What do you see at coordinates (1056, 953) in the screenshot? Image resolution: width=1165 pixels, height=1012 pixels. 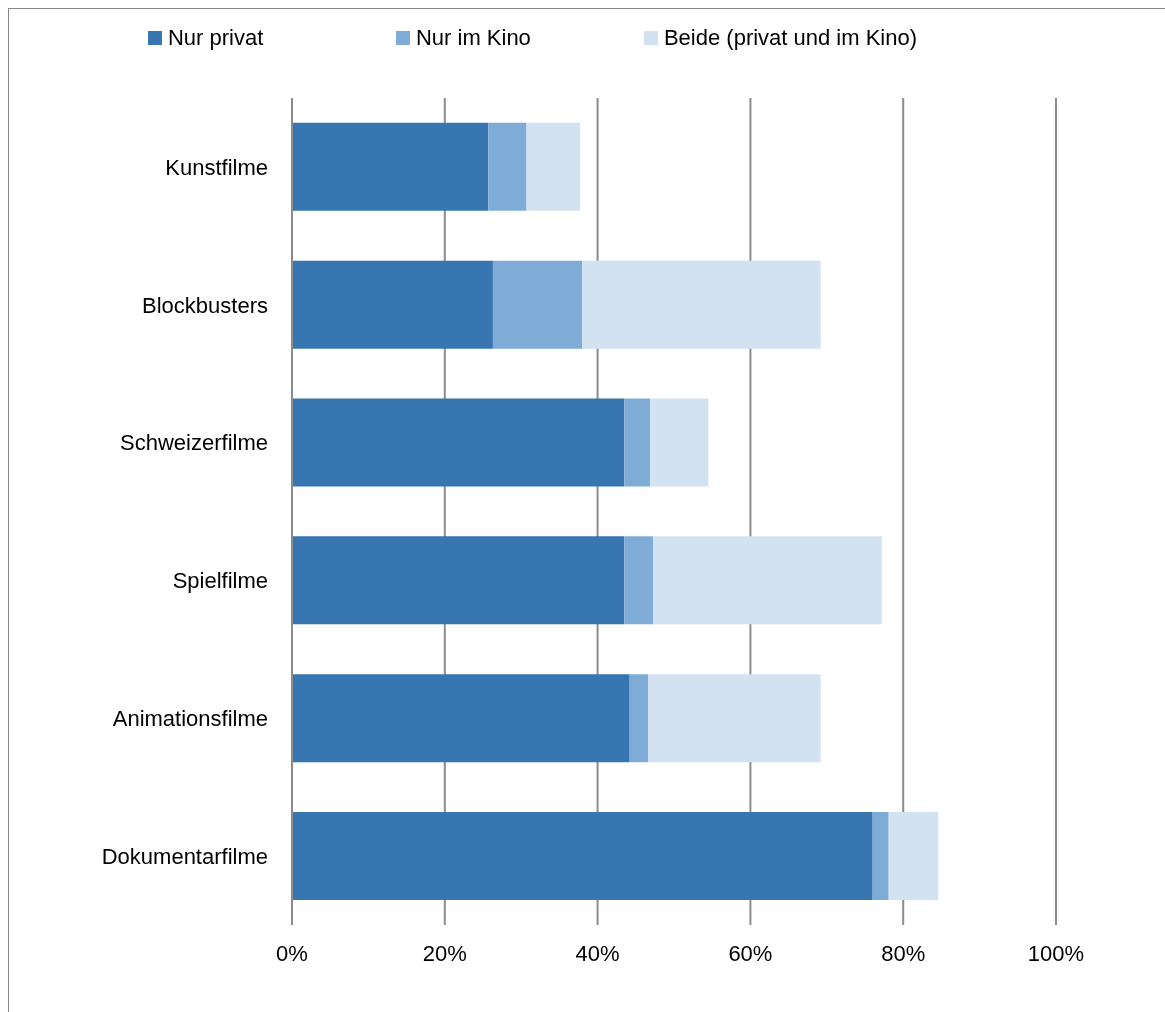 I see `x-tick-label: 100%` at bounding box center [1056, 953].